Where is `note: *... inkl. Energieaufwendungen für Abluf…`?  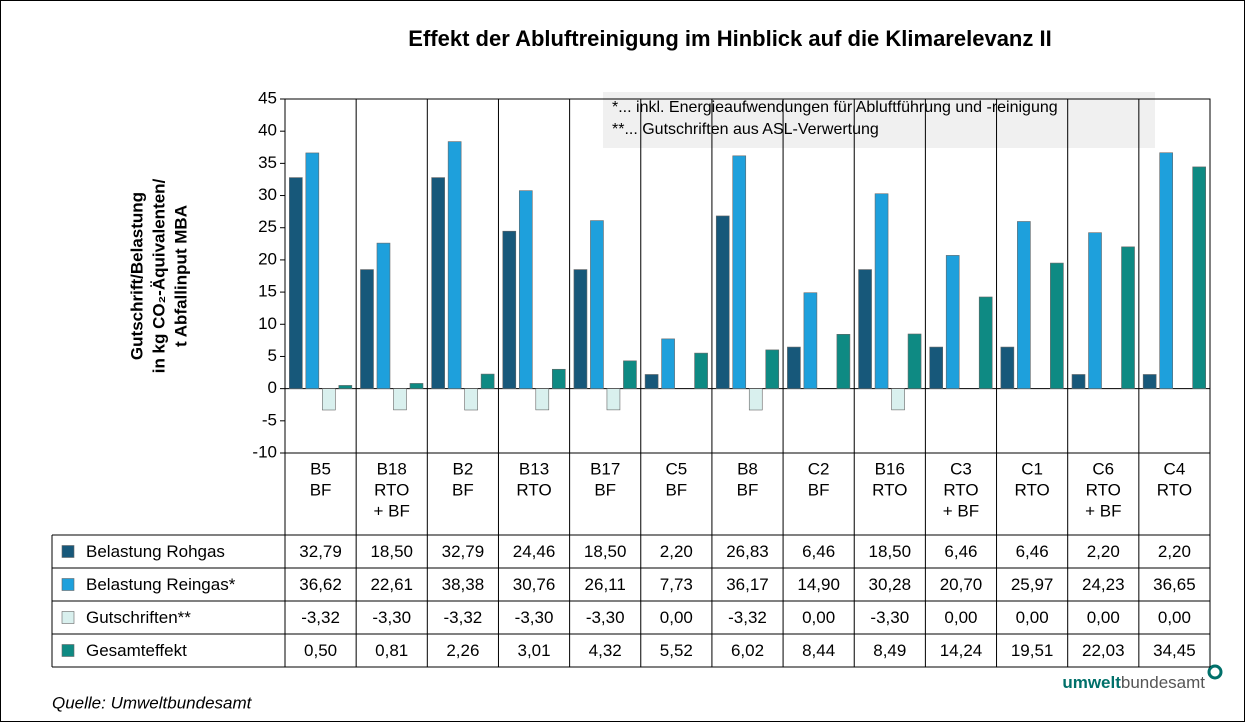
note: *... inkl. Energieaufwendungen für Abluf… is located at coordinates (835, 107).